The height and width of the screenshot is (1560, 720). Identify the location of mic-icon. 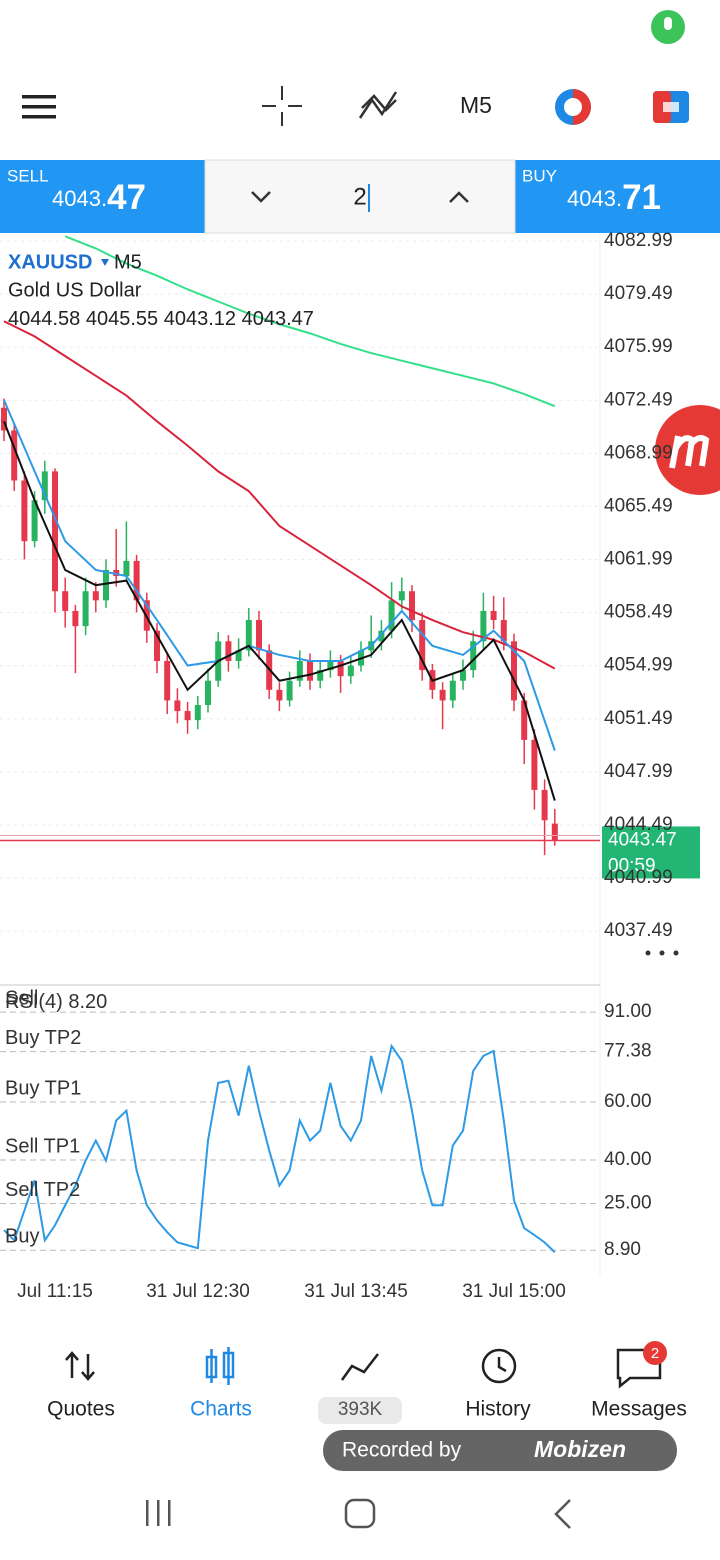
(668, 23).